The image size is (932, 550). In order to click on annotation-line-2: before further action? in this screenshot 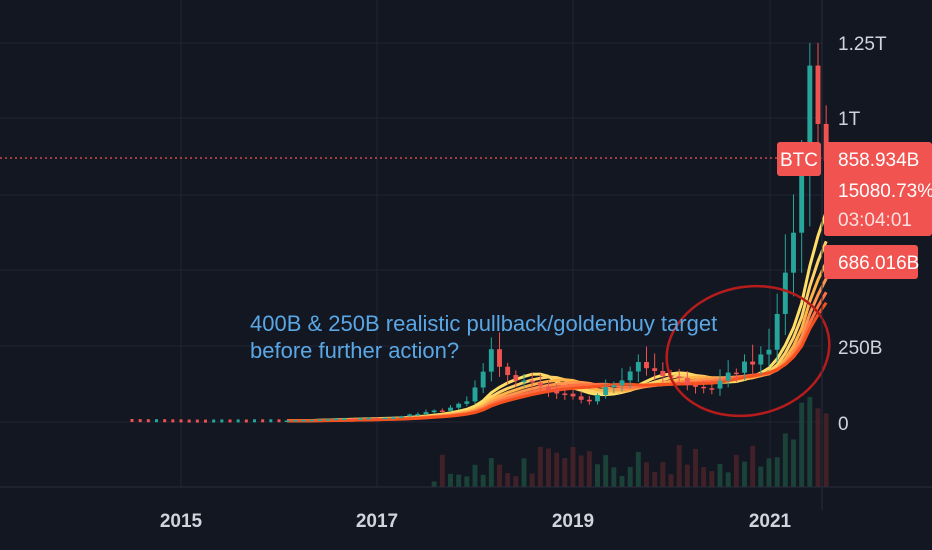, I will do `click(354, 350)`.